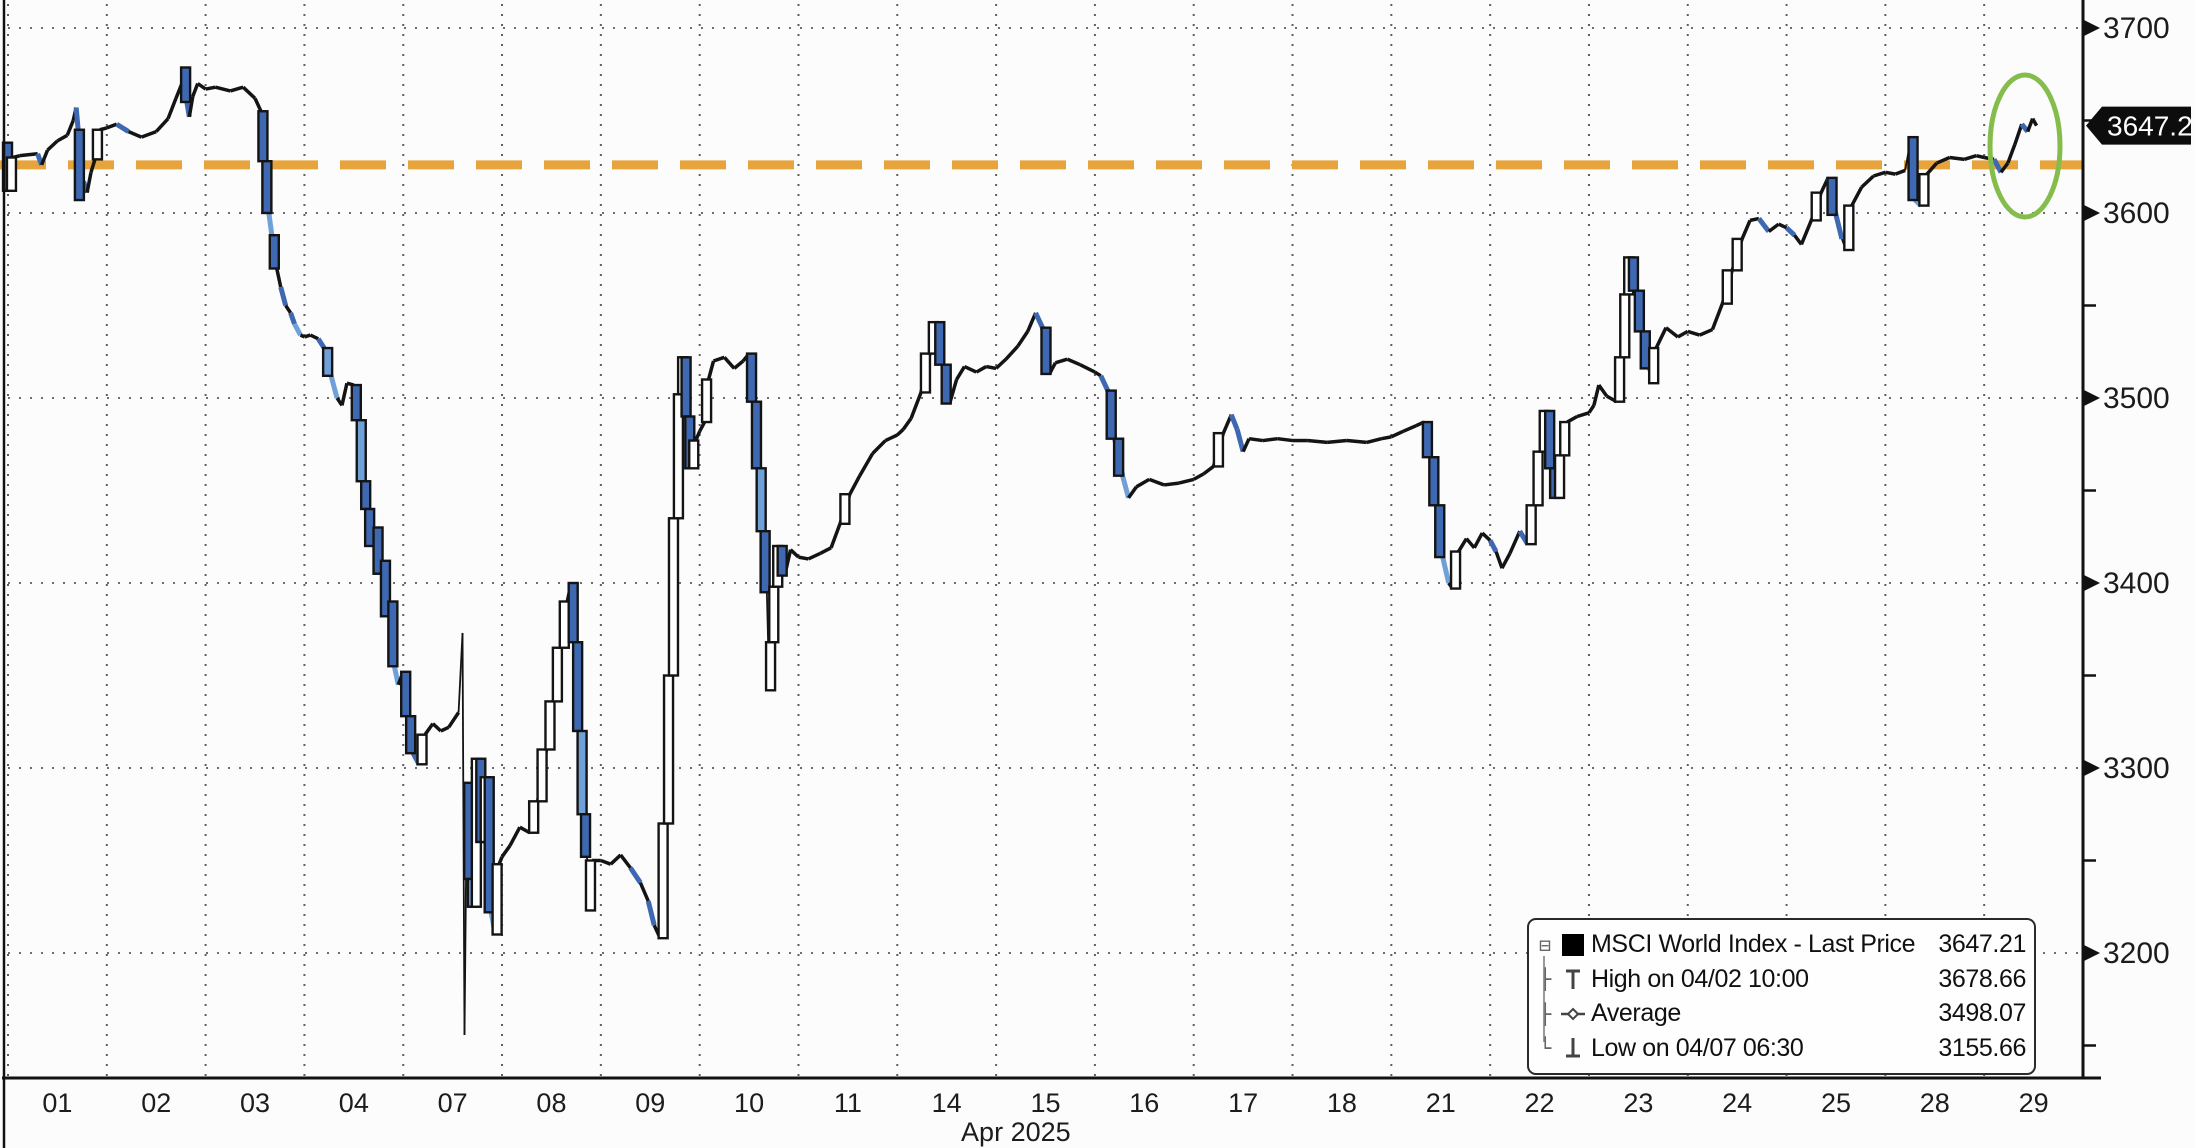 This screenshot has width=2194, height=1148. I want to click on x-tick-label: 09, so click(650, 1103).